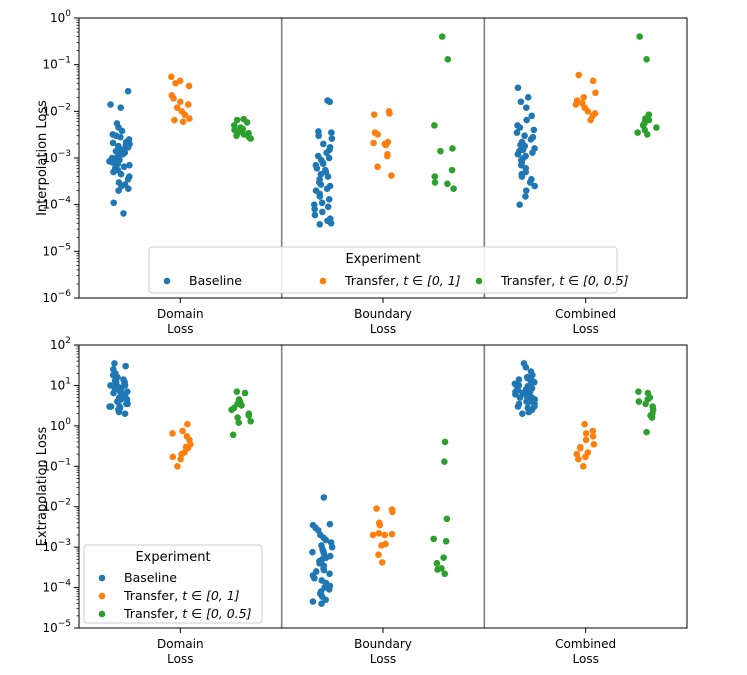  I want to click on x-tick-label-boundary: Loss, so click(383, 659).